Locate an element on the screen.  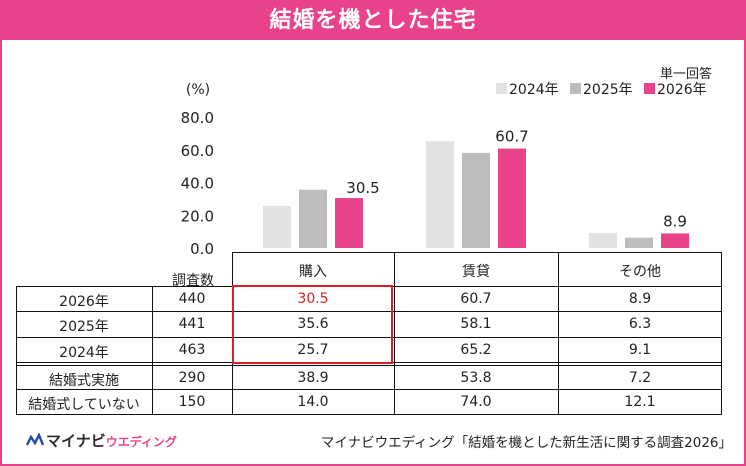
y-unit-label: (%) is located at coordinates (198, 90).